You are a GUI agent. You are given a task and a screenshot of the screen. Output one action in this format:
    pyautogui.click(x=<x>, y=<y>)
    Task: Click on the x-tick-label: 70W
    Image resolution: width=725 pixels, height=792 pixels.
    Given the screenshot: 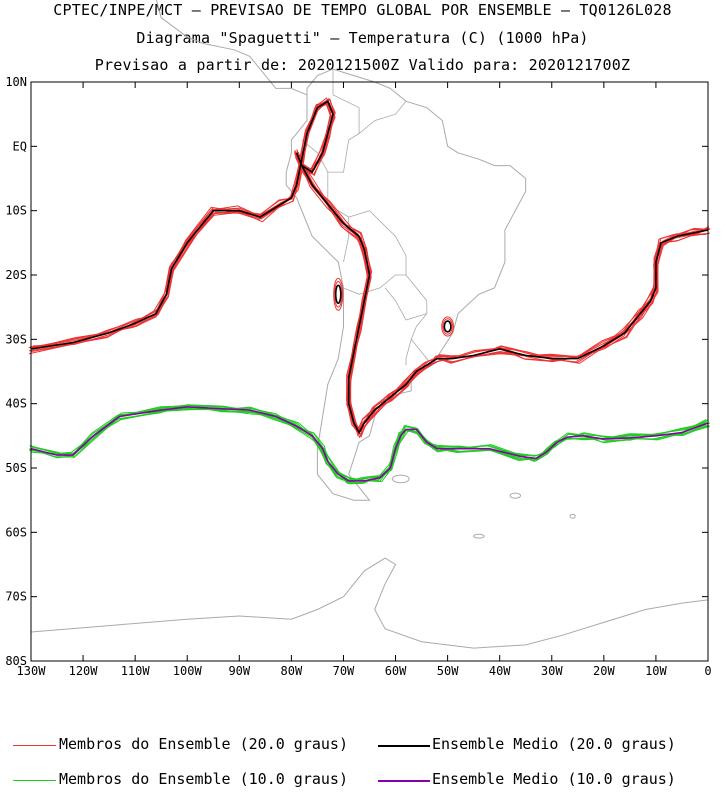 What is the action you would take?
    pyautogui.click(x=344, y=671)
    